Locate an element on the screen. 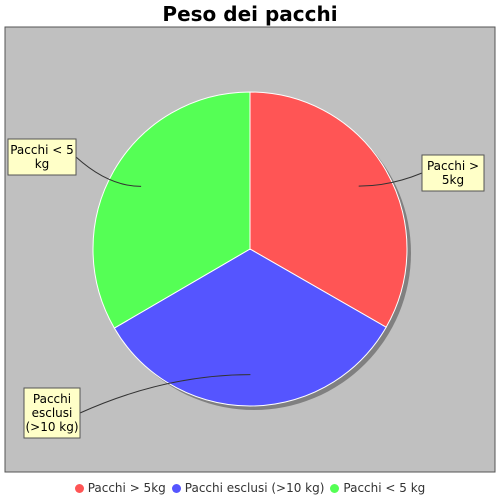 Image resolution: width=500 pixels, height=500 pixels. legend-label: Pacchi > 5kg is located at coordinates (127, 488).